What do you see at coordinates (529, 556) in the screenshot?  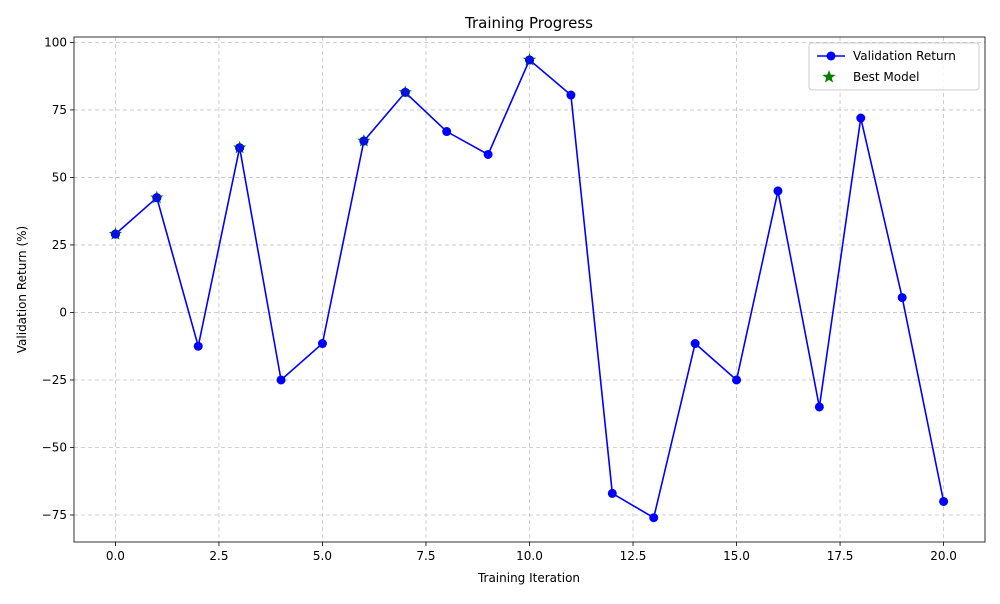 I see `x-tick-label: 10.0` at bounding box center [529, 556].